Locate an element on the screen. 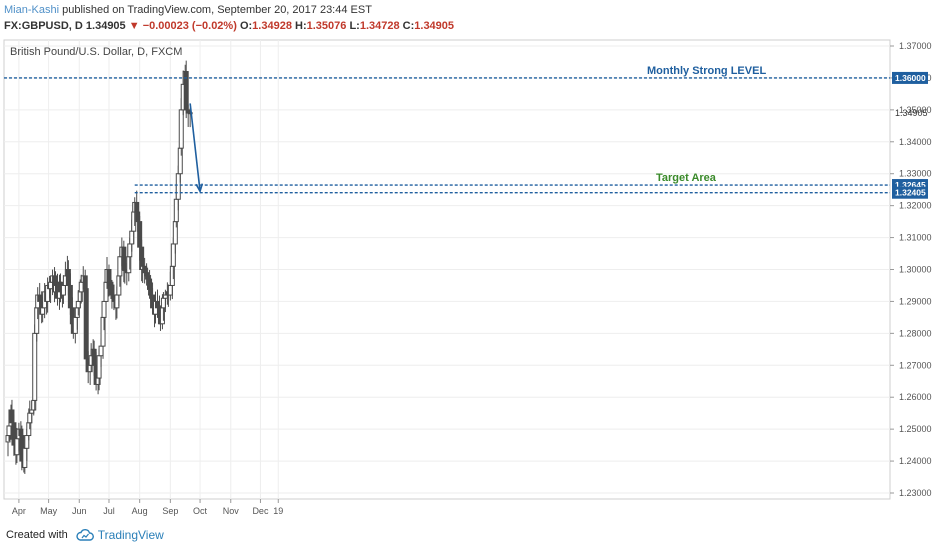  y-tick-label: 1.23000 is located at coordinates (915, 493).